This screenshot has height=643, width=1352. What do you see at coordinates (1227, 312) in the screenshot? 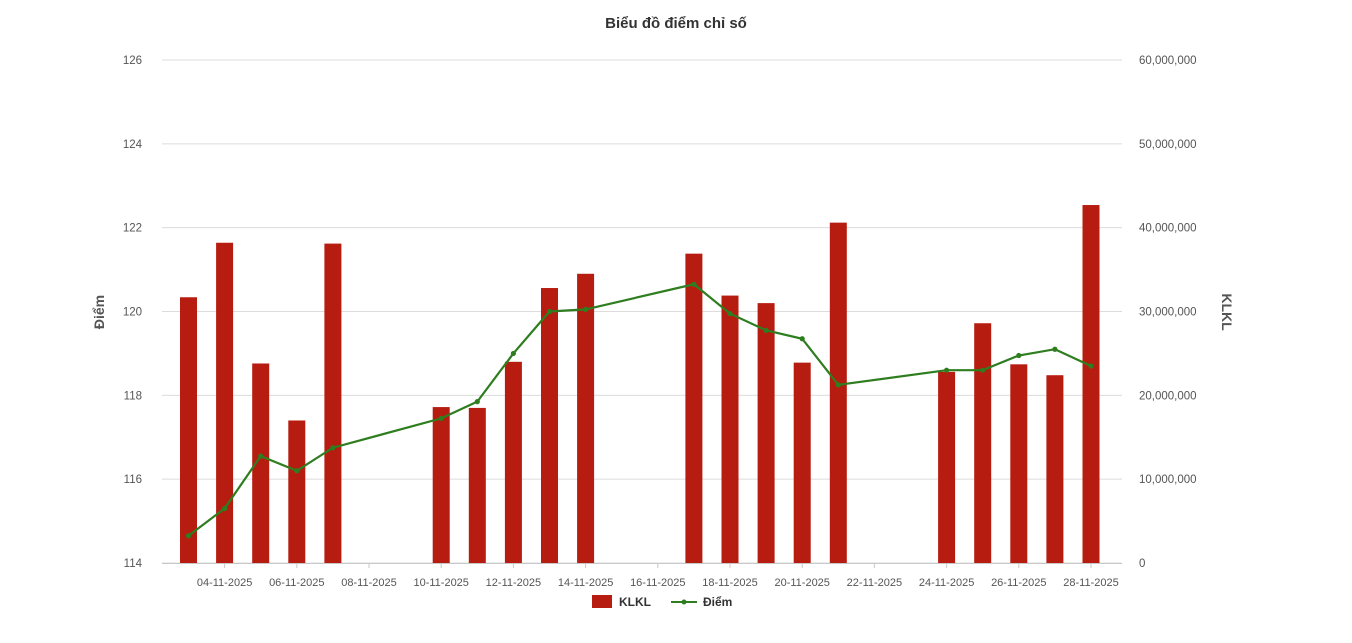
I see `right-axis-title: KLKL` at bounding box center [1227, 312].